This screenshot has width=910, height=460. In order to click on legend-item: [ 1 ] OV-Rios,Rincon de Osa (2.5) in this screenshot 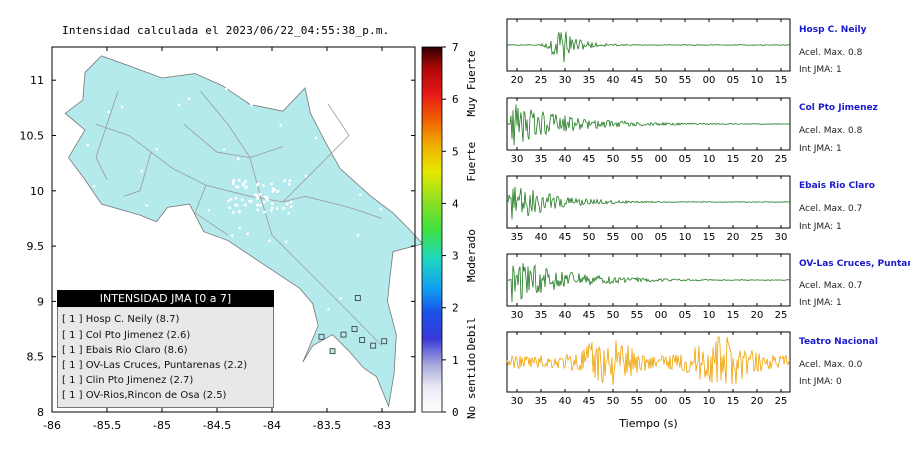, I will do `click(144, 395)`.